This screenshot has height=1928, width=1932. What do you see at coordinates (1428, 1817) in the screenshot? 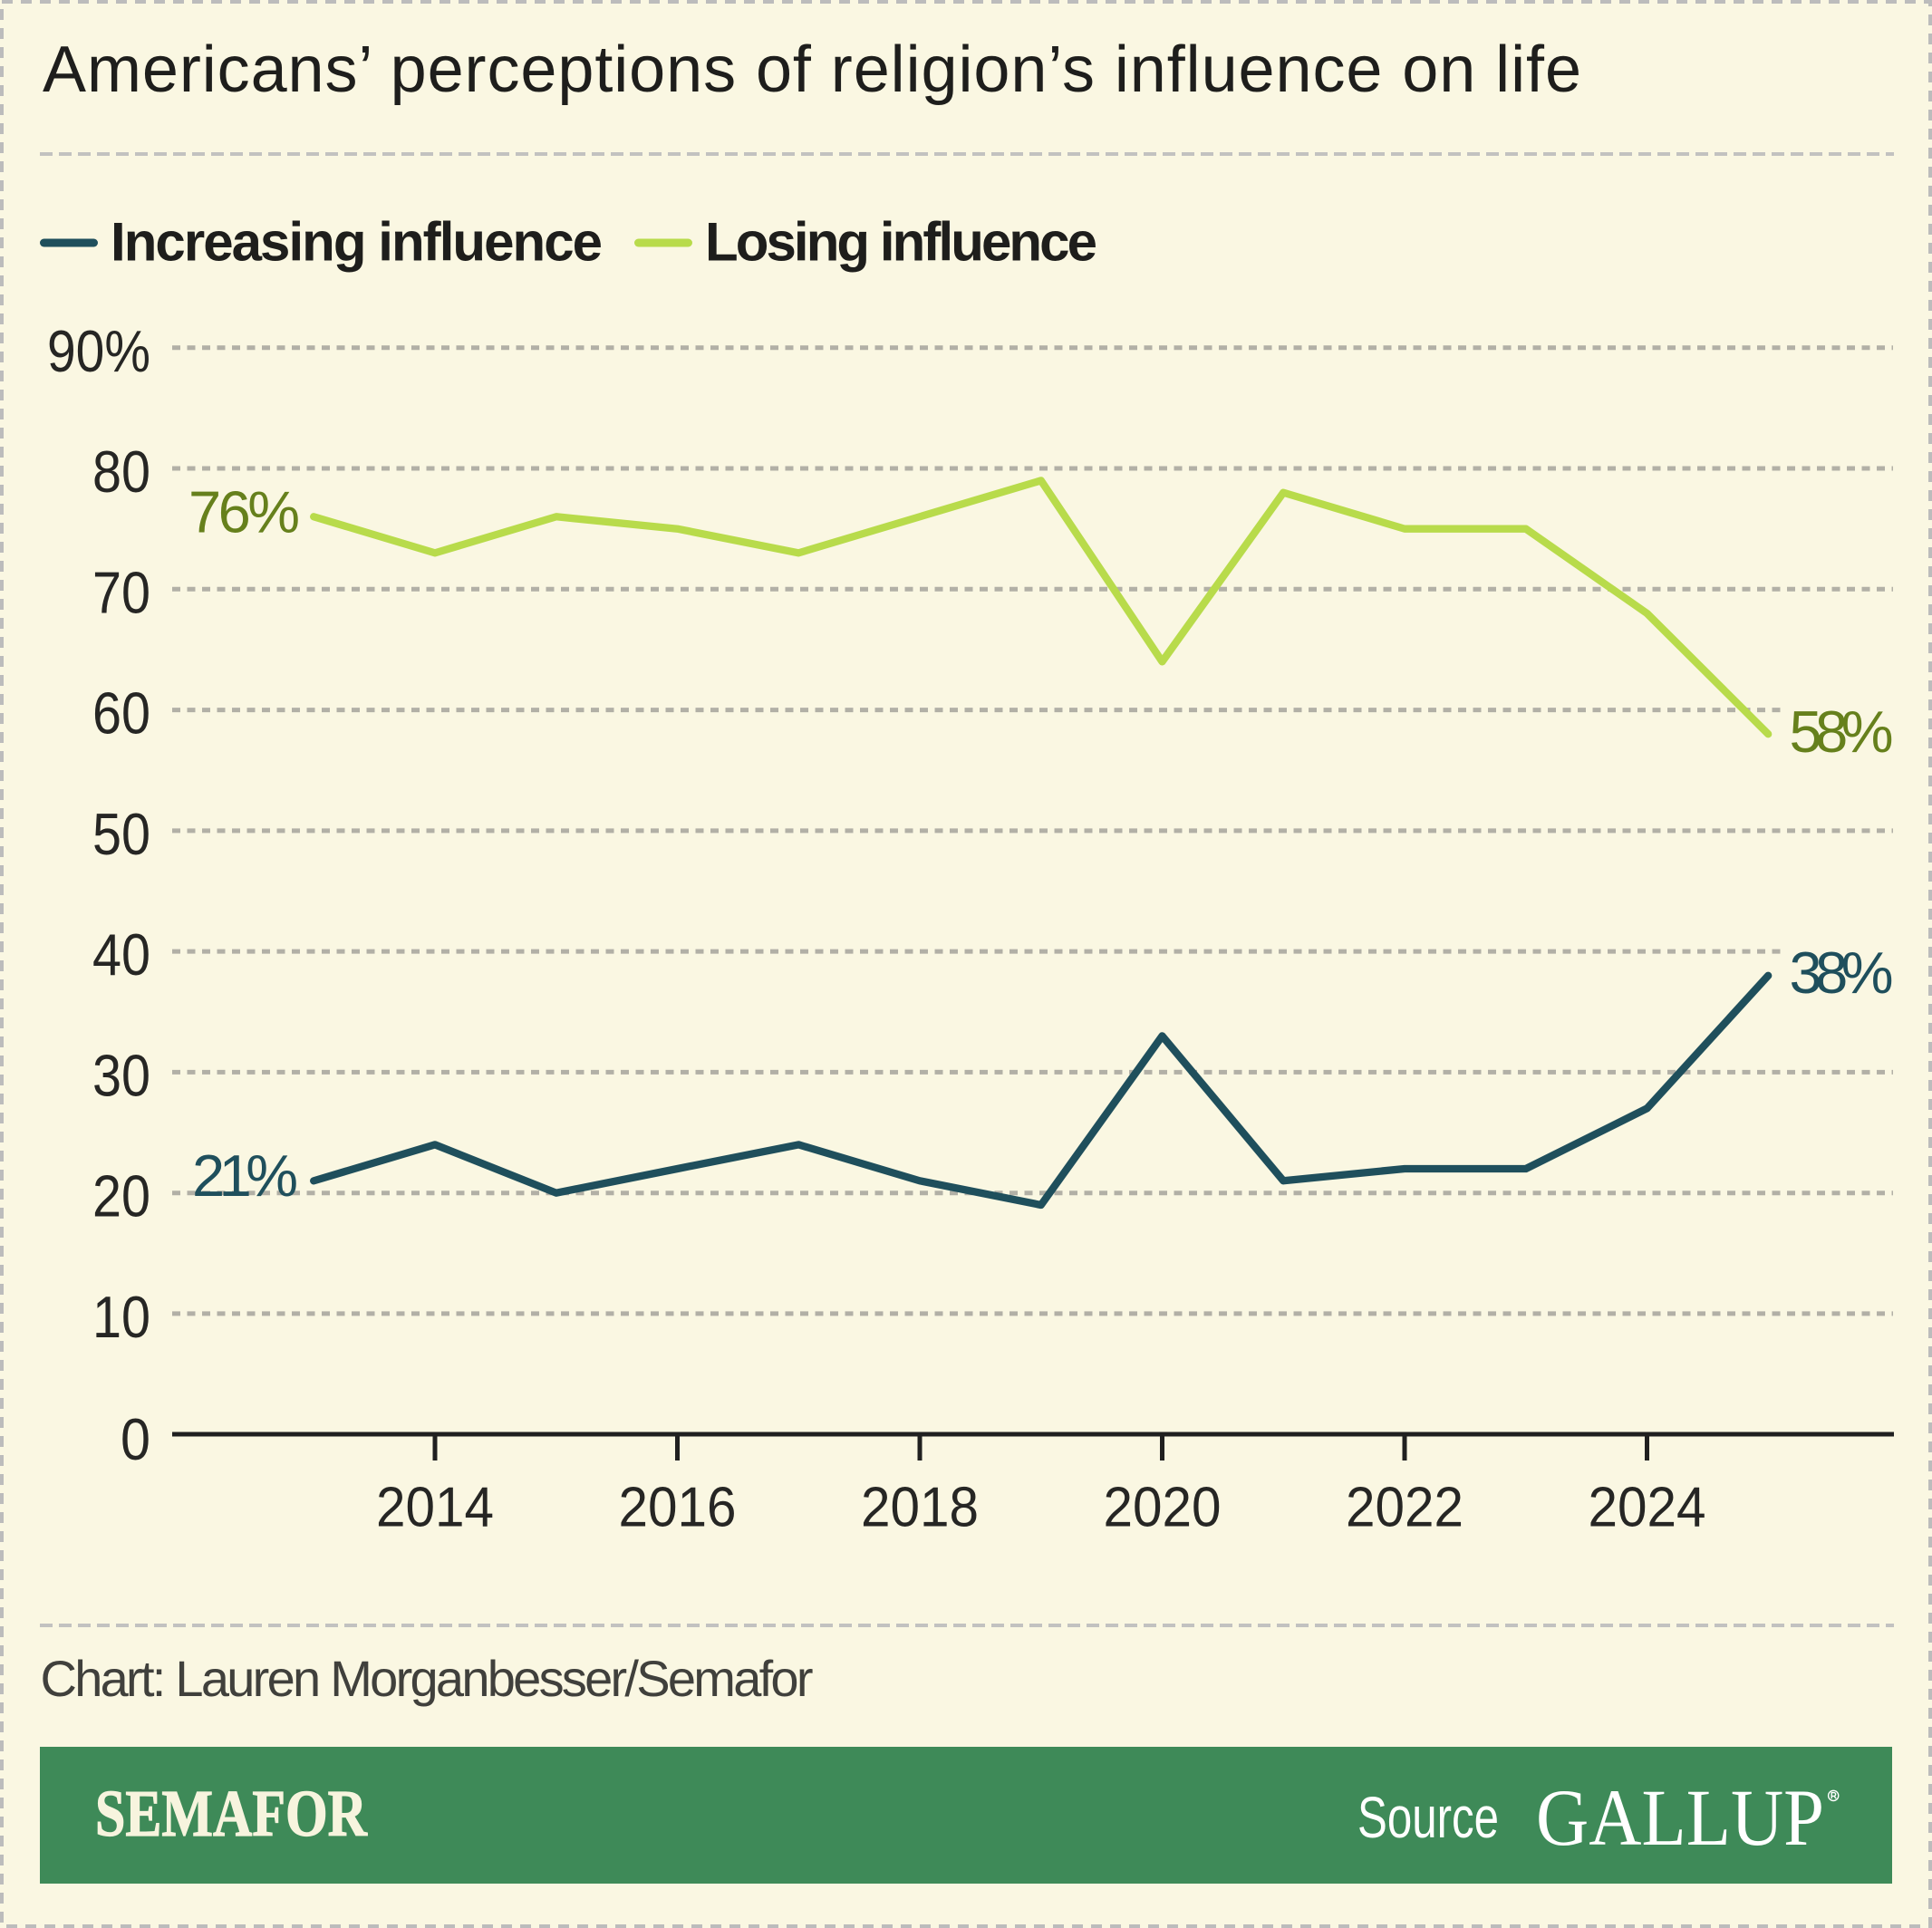
I see `svg-text: Source` at bounding box center [1428, 1817].